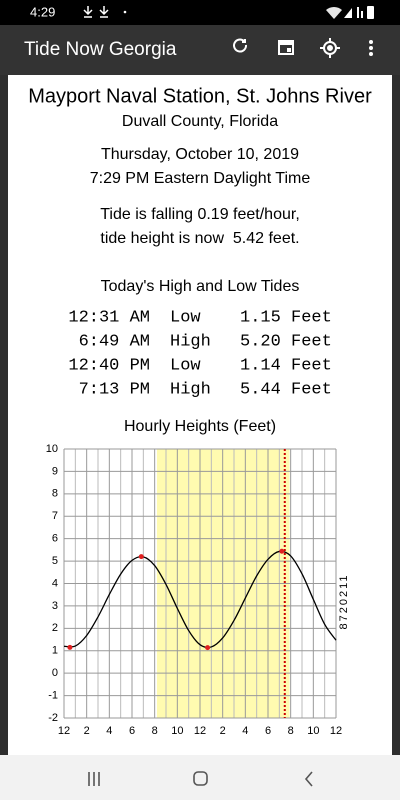  What do you see at coordinates (200, 286) in the screenshot?
I see `tides-title: Today's High and Low Tides` at bounding box center [200, 286].